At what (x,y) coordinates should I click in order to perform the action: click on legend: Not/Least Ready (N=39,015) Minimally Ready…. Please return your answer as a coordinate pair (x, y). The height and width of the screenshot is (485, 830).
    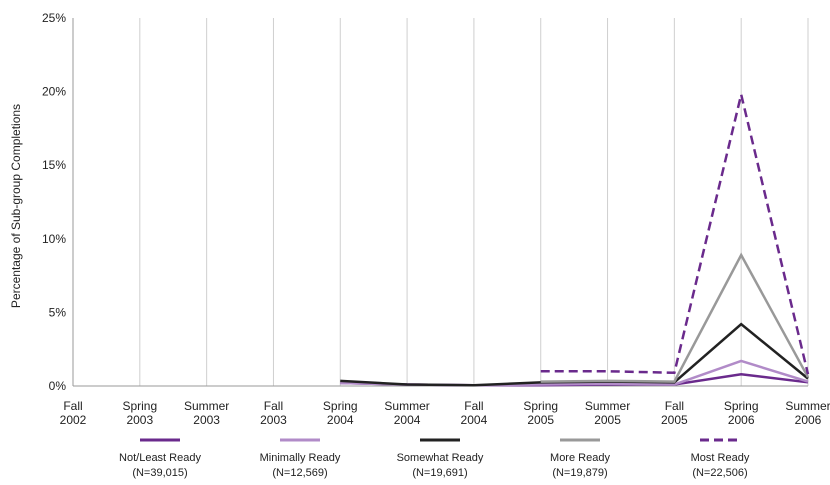
    Looking at the image, I should click on (434, 458).